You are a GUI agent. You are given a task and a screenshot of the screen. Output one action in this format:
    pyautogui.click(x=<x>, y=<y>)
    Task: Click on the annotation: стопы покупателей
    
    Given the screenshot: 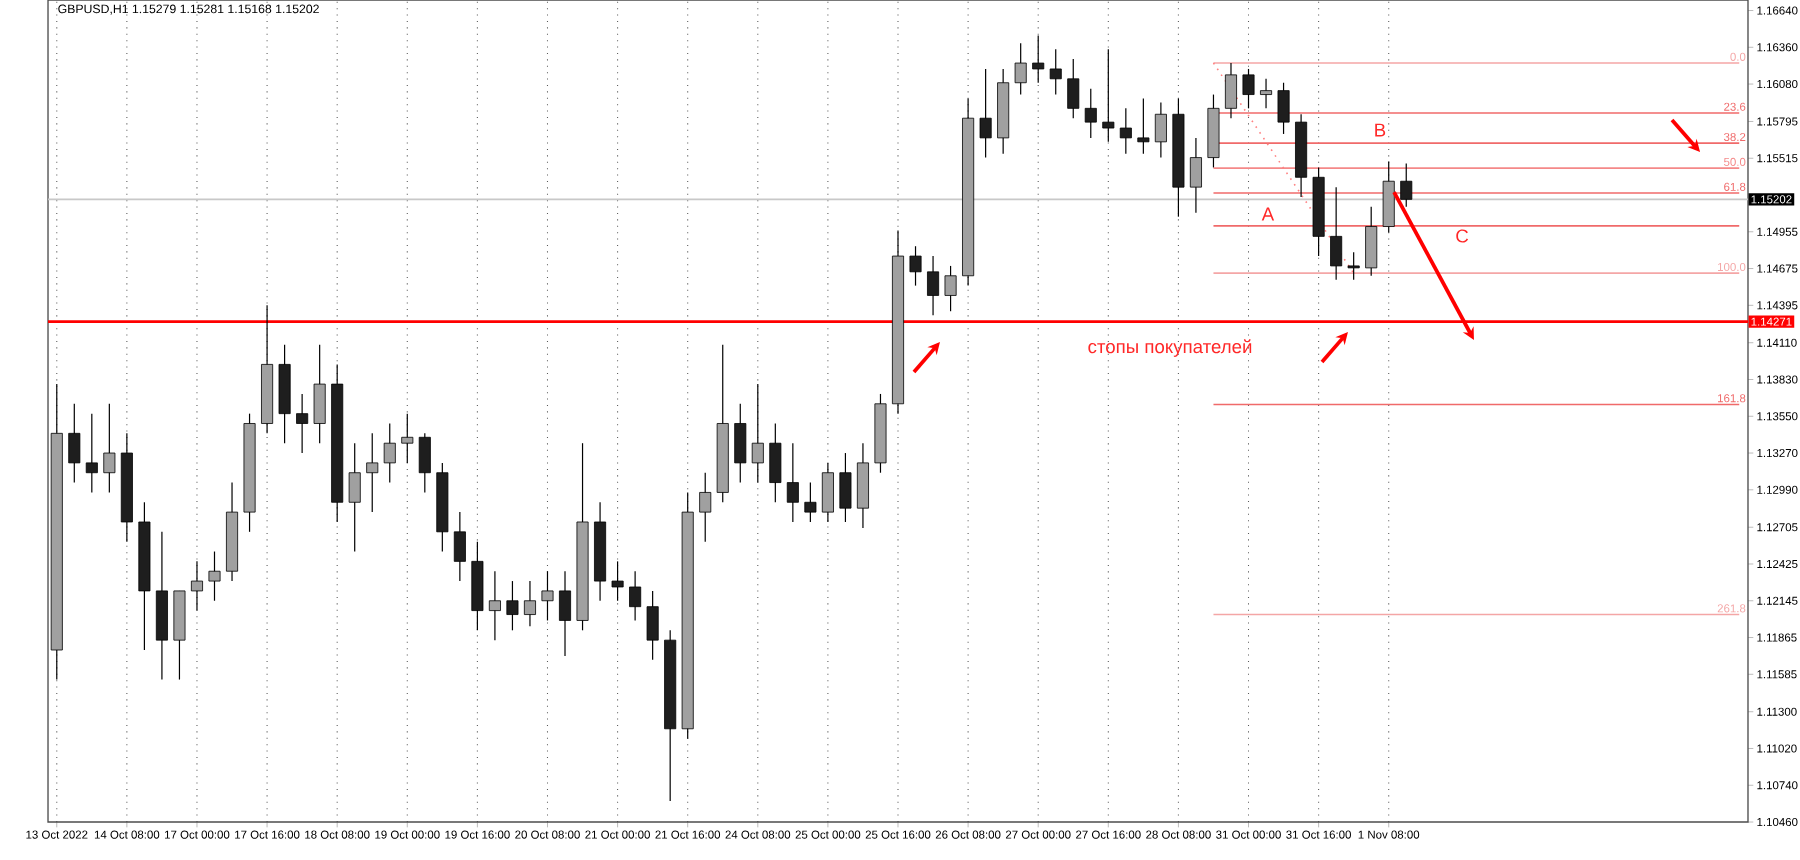 What is the action you would take?
    pyautogui.click(x=1170, y=348)
    